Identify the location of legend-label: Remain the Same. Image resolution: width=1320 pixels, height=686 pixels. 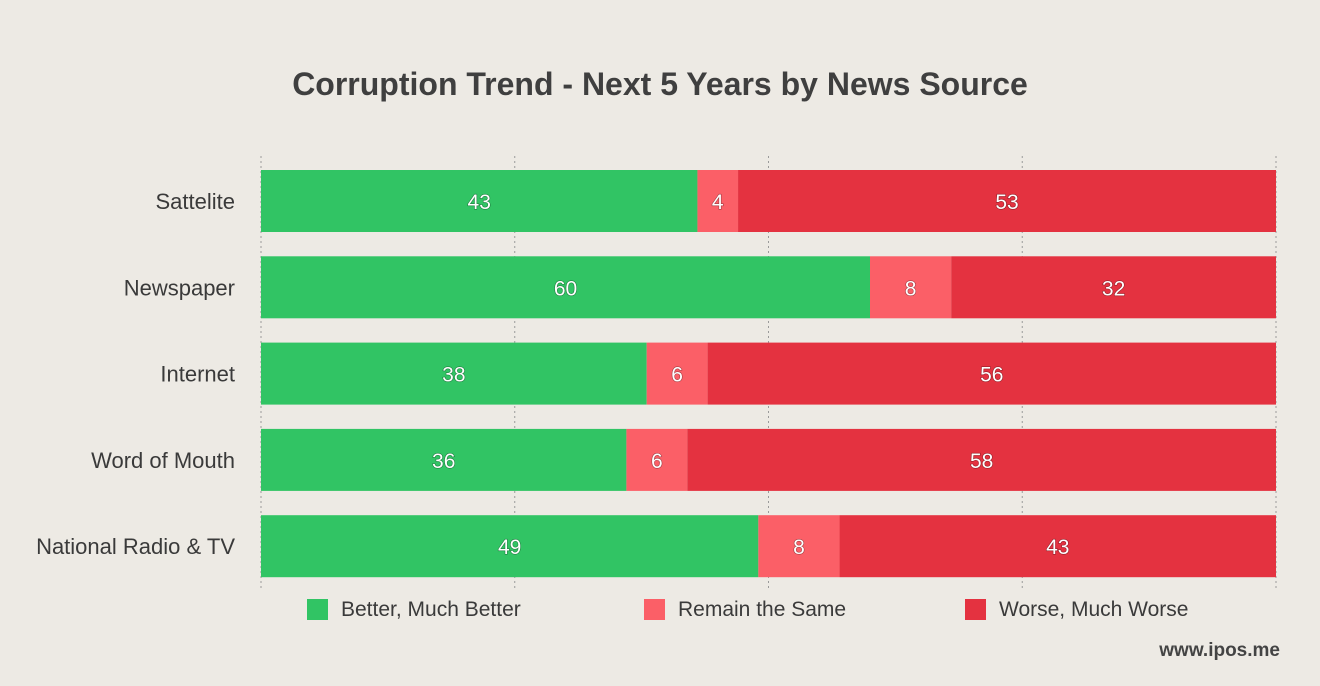
(762, 609).